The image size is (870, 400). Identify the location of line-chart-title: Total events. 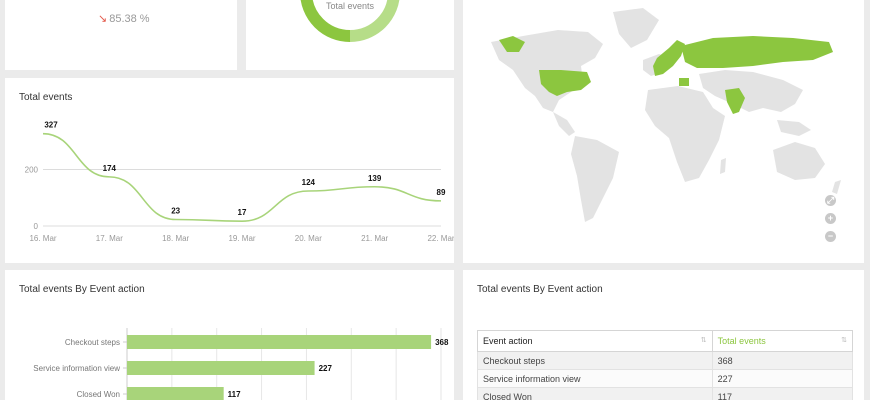
(46, 97).